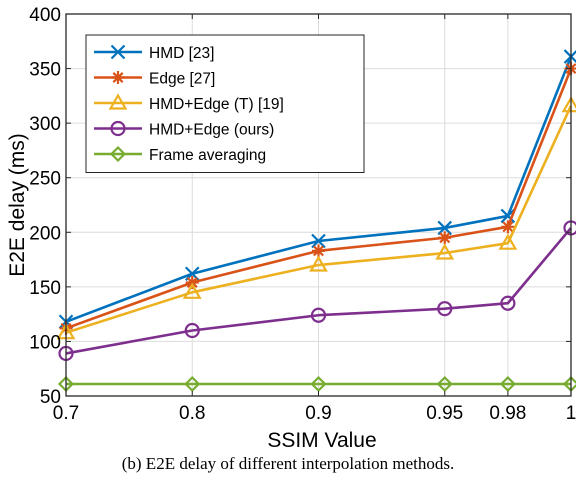  What do you see at coordinates (207, 155) in the screenshot?
I see `legend-entry: Frame averaging` at bounding box center [207, 155].